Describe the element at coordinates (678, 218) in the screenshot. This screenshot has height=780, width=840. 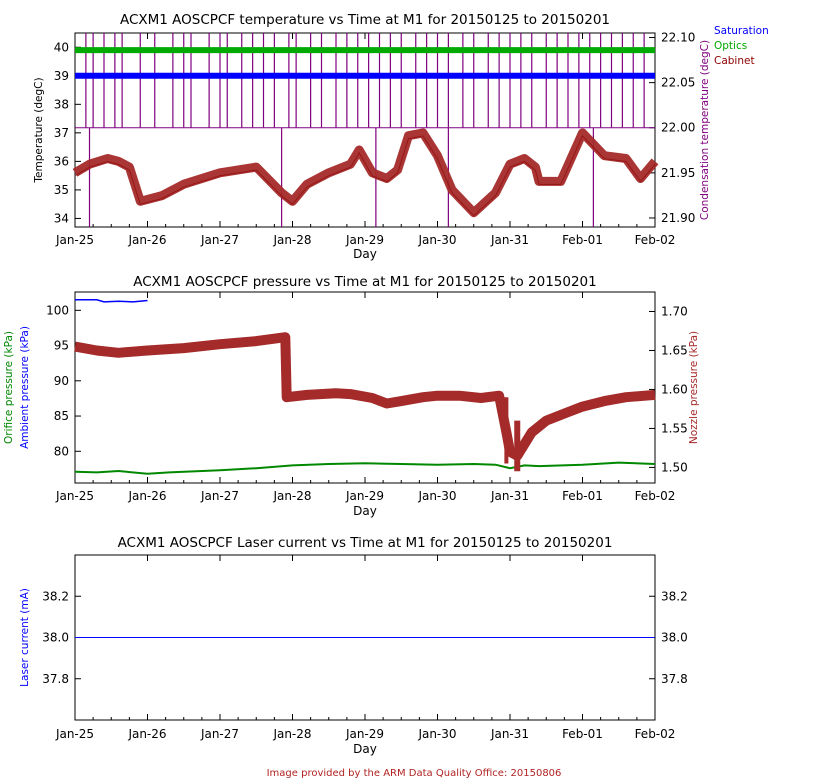
I see `temperature-y-tick-label-right: 21.90` at that location.